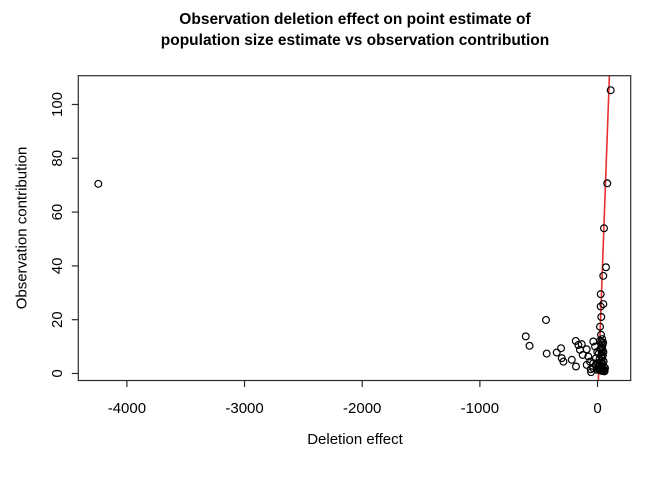 The image size is (672, 480). What do you see at coordinates (127, 408) in the screenshot?
I see `x-tick-label: -4000` at bounding box center [127, 408].